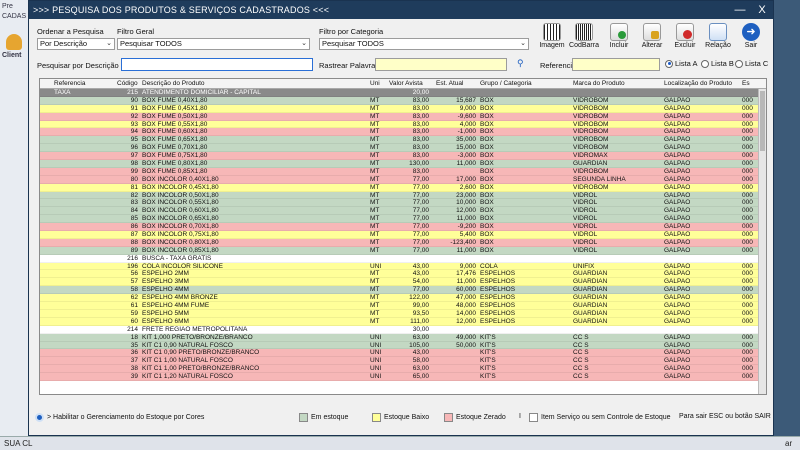  What do you see at coordinates (420, 329) in the screenshot?
I see `cell-valor: 30,00` at bounding box center [420, 329].